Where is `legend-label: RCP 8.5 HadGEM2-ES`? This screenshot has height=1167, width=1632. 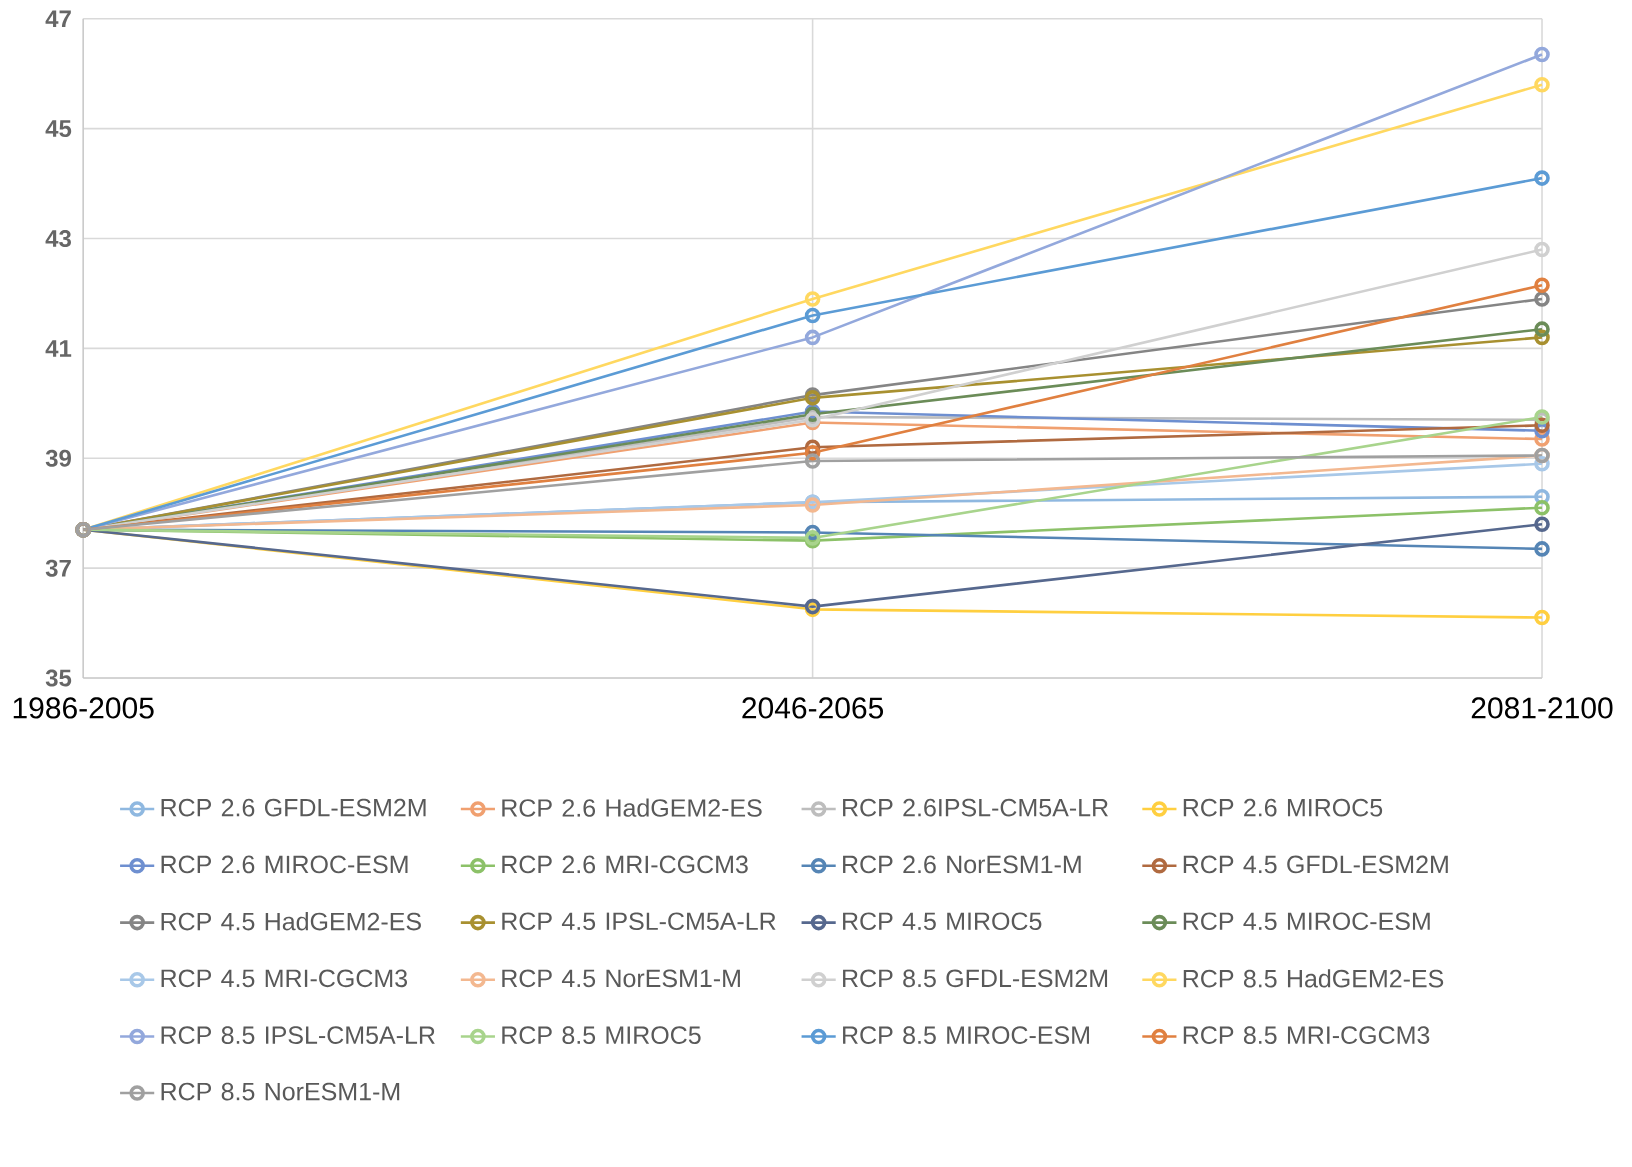 legend-label: RCP 8.5 HadGEM2-ES is located at coordinates (1313, 978).